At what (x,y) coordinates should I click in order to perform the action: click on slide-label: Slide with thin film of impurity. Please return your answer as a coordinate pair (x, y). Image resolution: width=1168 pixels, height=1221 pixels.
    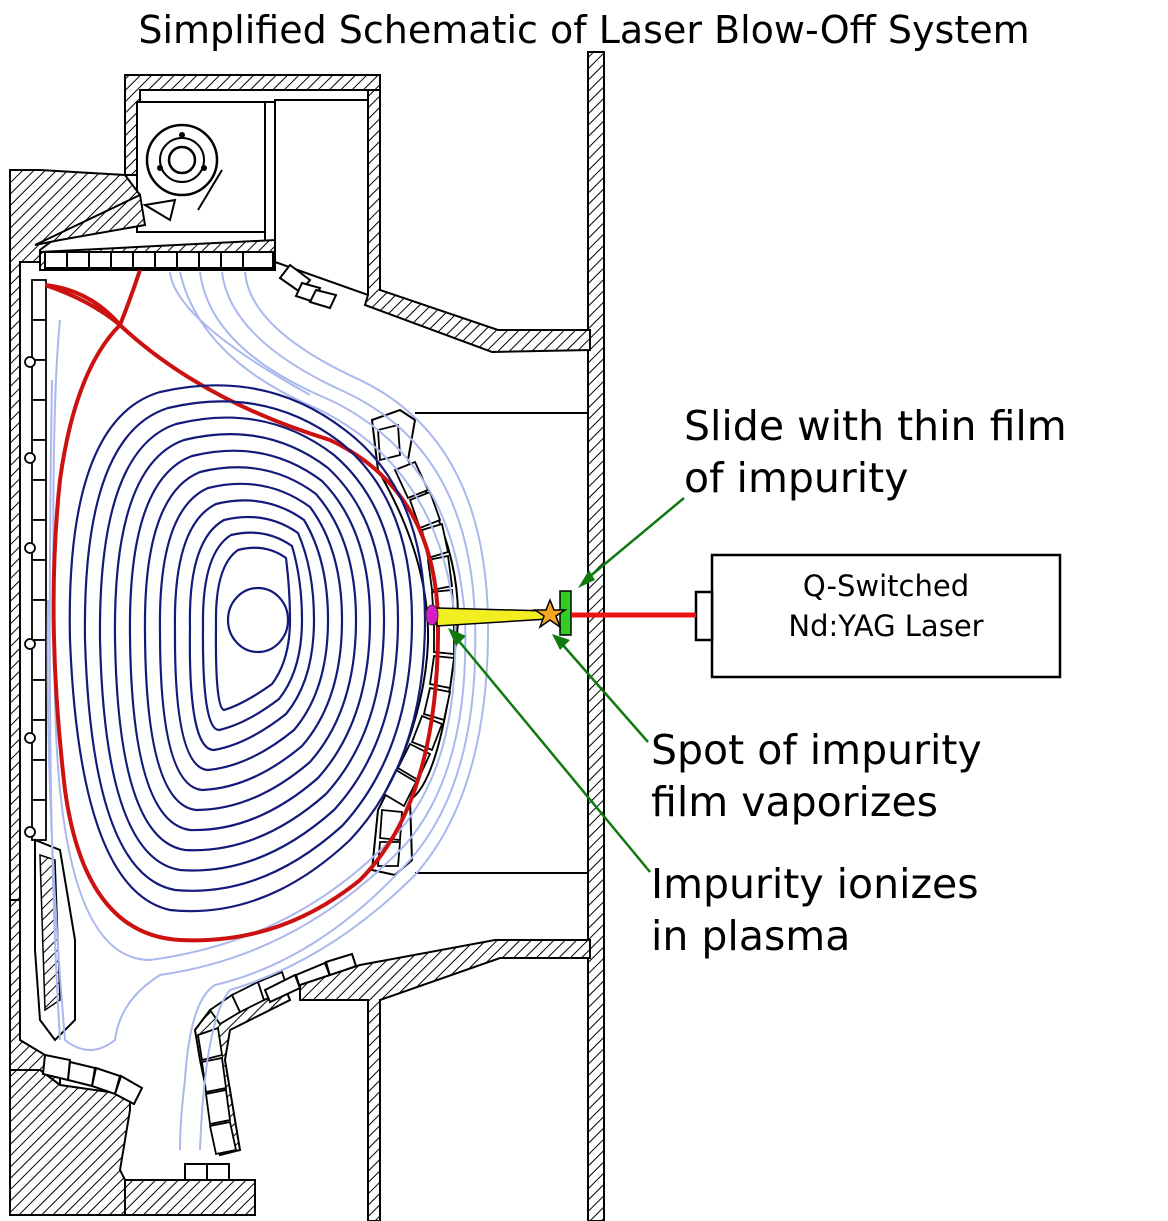
    Looking at the image, I should click on (875, 452).